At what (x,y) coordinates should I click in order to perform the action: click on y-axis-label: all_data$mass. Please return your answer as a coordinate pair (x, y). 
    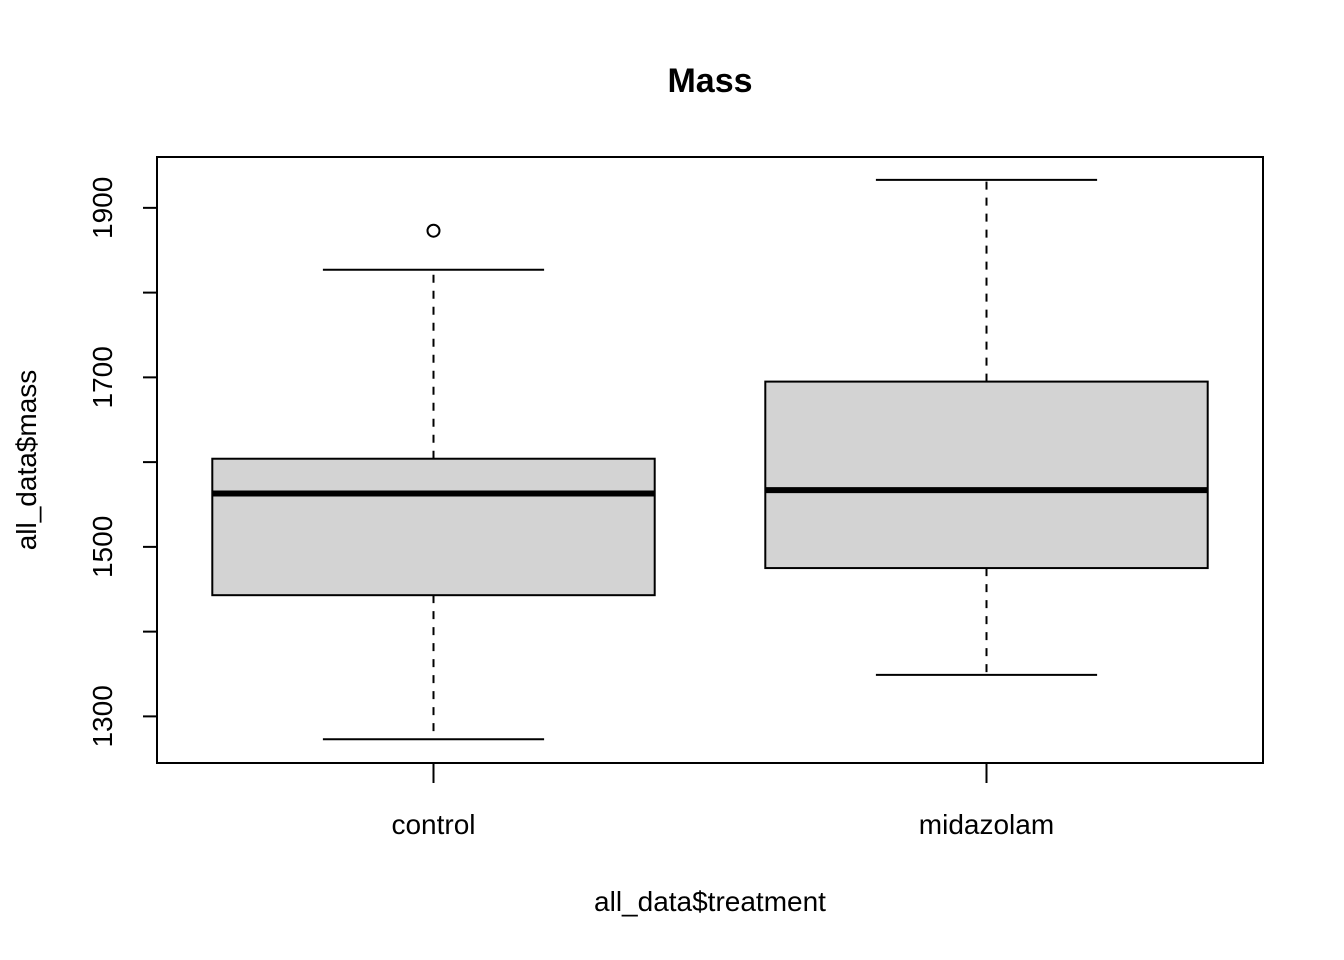
    Looking at the image, I should click on (26, 460).